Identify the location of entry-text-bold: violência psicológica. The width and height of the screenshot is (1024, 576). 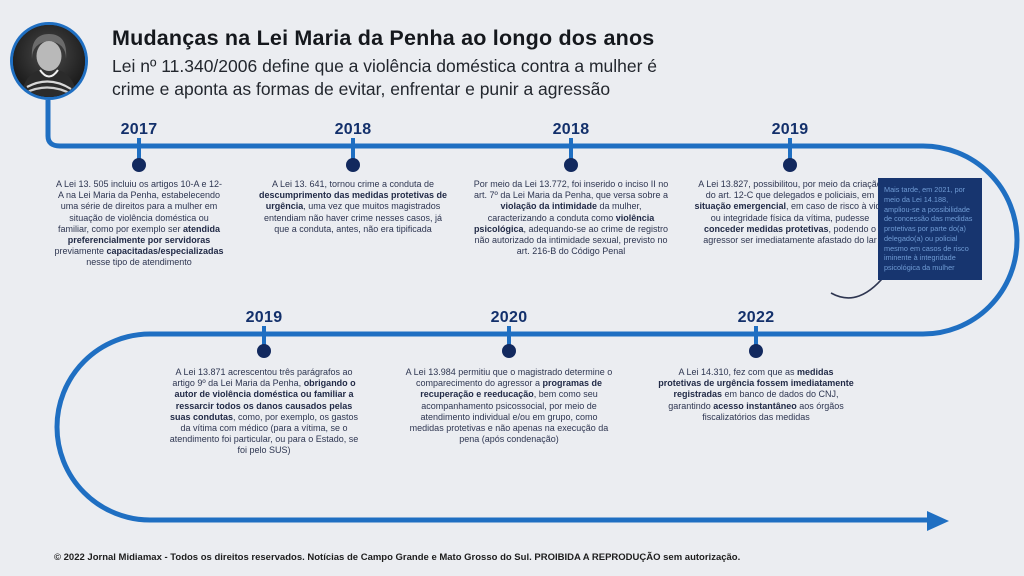
(564, 223).